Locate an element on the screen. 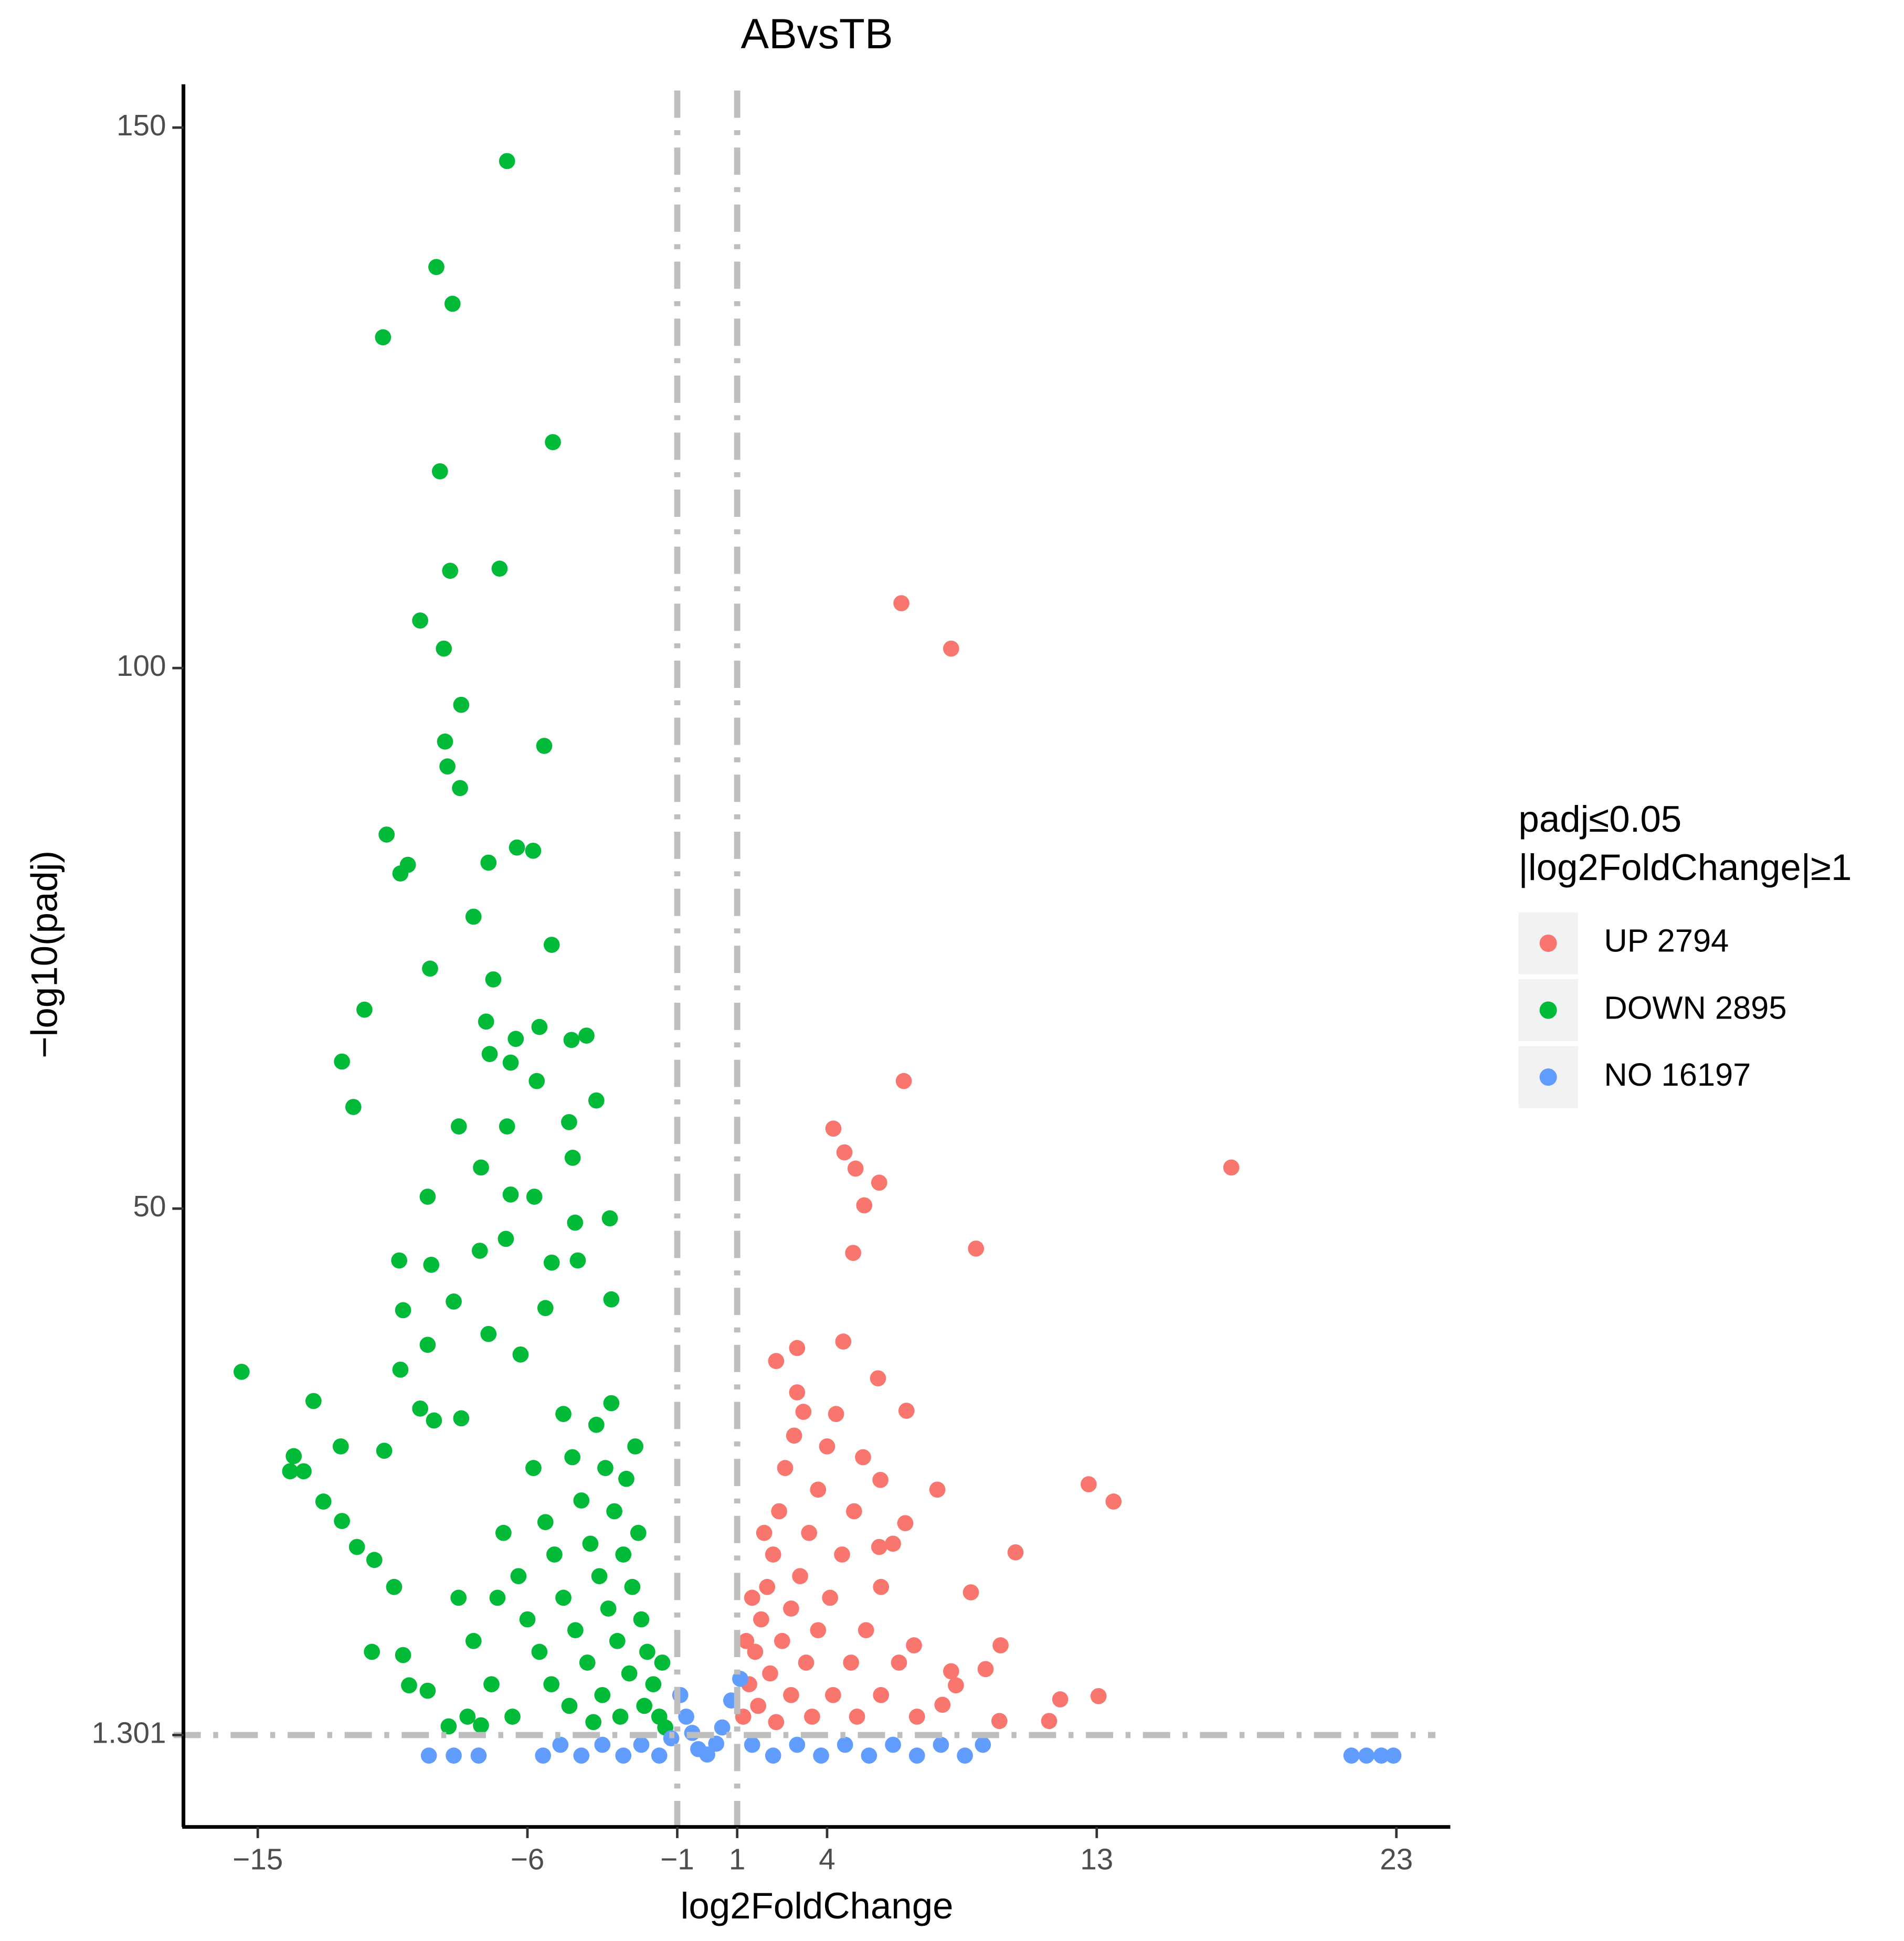  legend-title: |log2FoldChange|≥1 is located at coordinates (1685, 867).